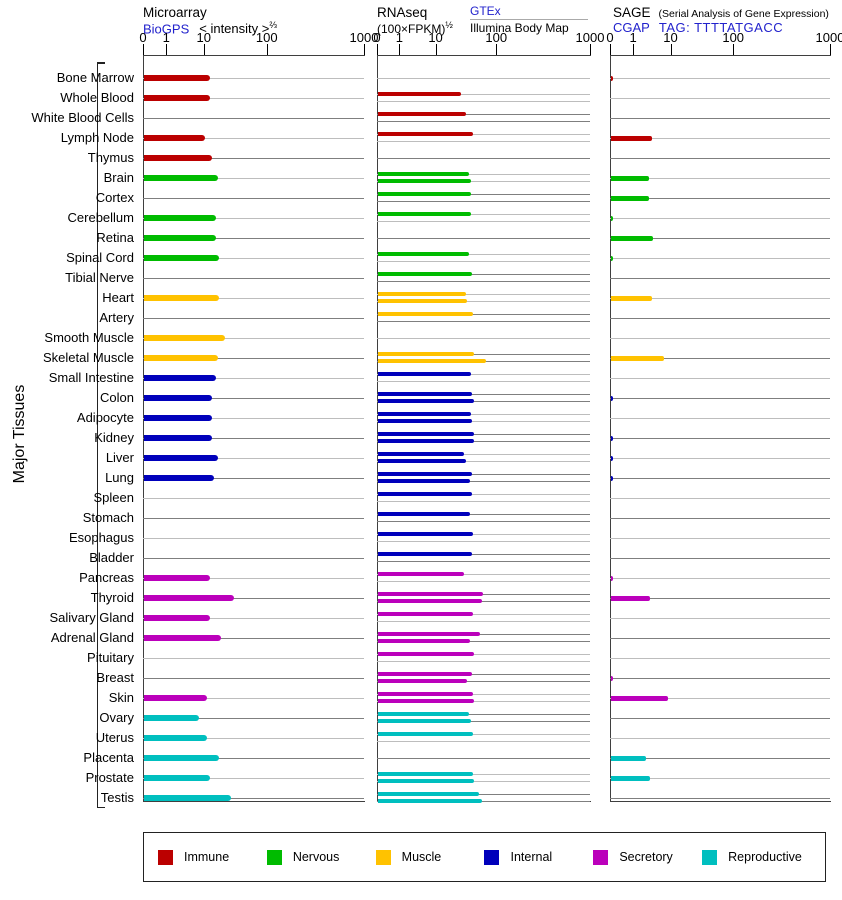  What do you see at coordinates (631, 27) in the screenshot?
I see `cgap-link: CGAP` at bounding box center [631, 27].